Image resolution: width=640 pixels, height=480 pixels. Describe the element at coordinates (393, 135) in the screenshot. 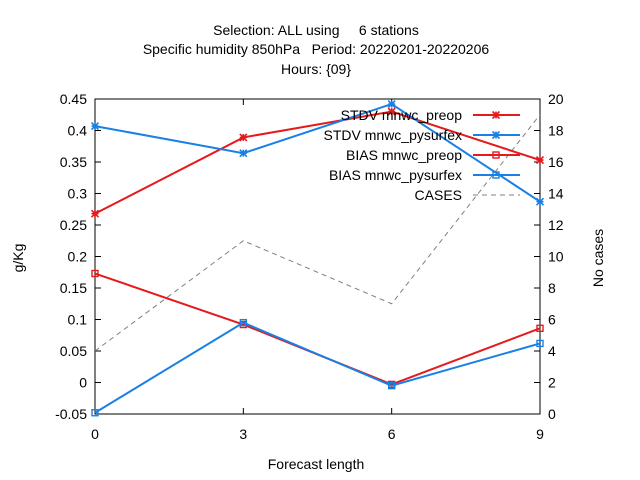

I see `legend-label: STDV mnwc_pysurfex` at that location.